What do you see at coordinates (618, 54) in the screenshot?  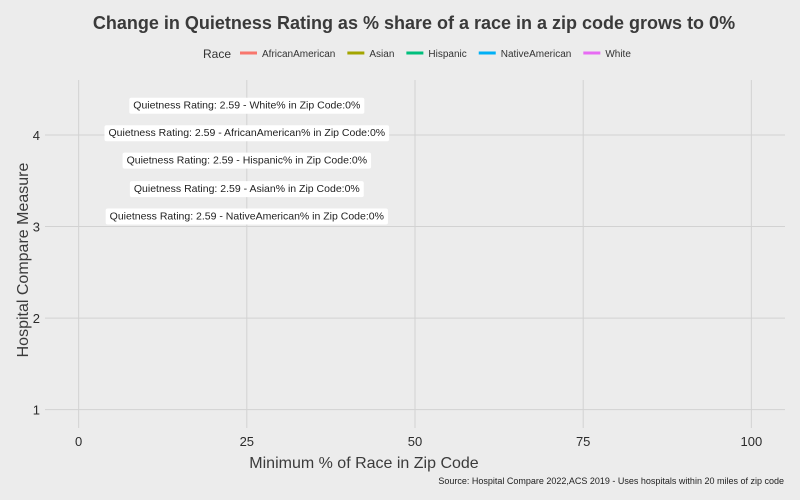 I see `legend-label: White` at bounding box center [618, 54].